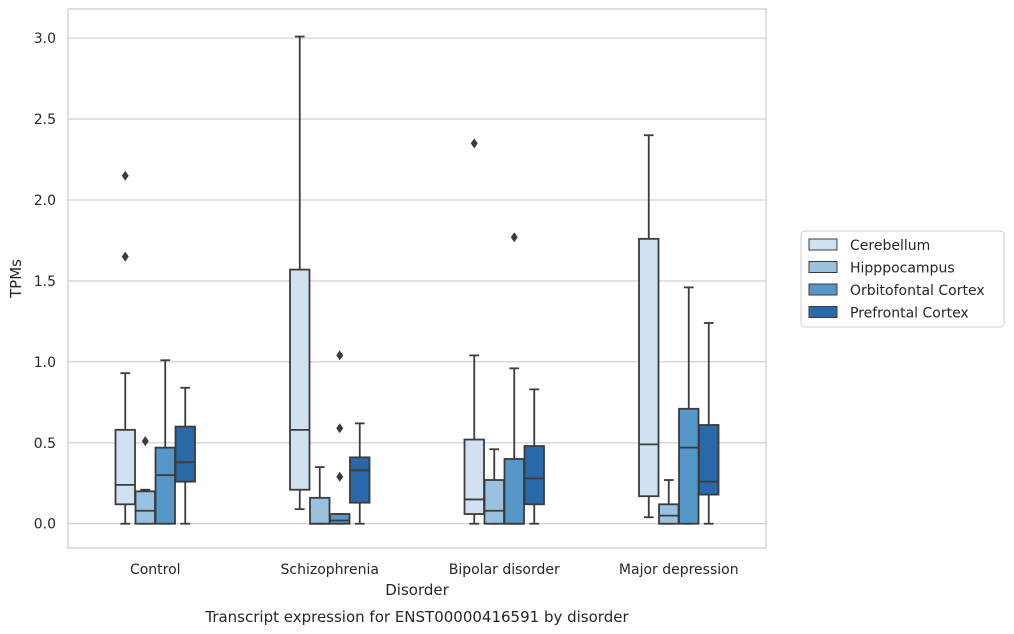 The height and width of the screenshot is (634, 1014). What do you see at coordinates (155, 570) in the screenshot?
I see `x-tick-label: Control` at bounding box center [155, 570].